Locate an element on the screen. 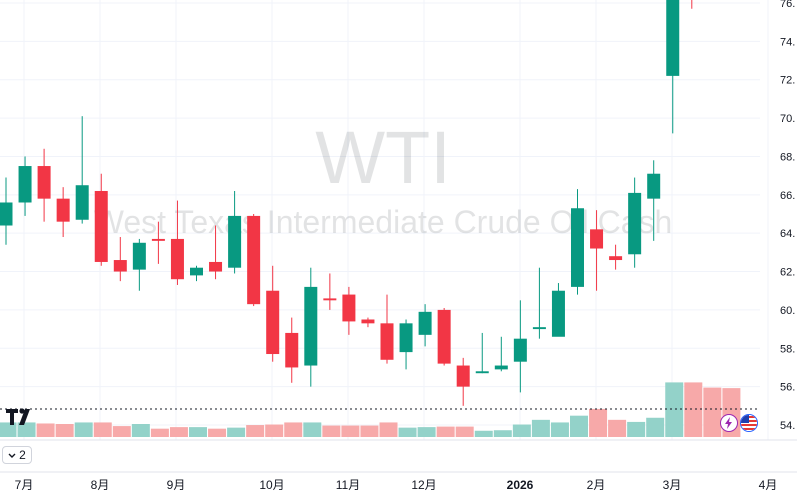  x-tick-label: 7月 is located at coordinates (24, 485).